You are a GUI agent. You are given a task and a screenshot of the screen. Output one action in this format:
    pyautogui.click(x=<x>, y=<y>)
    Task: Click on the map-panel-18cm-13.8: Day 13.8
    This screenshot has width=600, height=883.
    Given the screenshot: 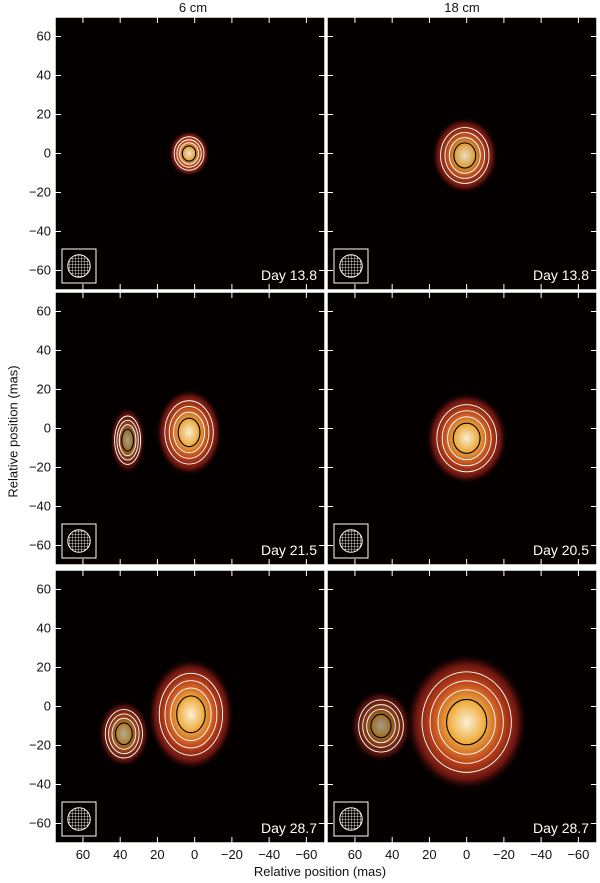 What is the action you would take?
    pyautogui.click(x=462, y=153)
    